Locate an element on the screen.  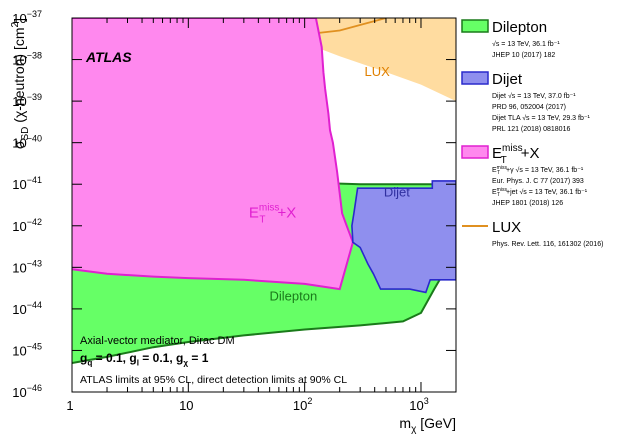
x-tick-label: 10³ is located at coordinates (418, 404).